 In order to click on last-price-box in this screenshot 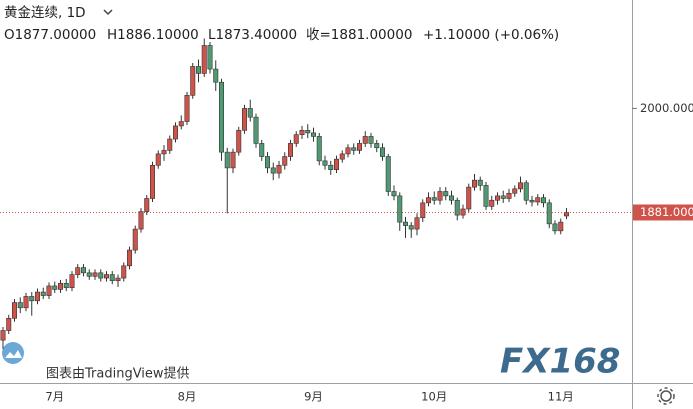, I will do `click(663, 212)`.